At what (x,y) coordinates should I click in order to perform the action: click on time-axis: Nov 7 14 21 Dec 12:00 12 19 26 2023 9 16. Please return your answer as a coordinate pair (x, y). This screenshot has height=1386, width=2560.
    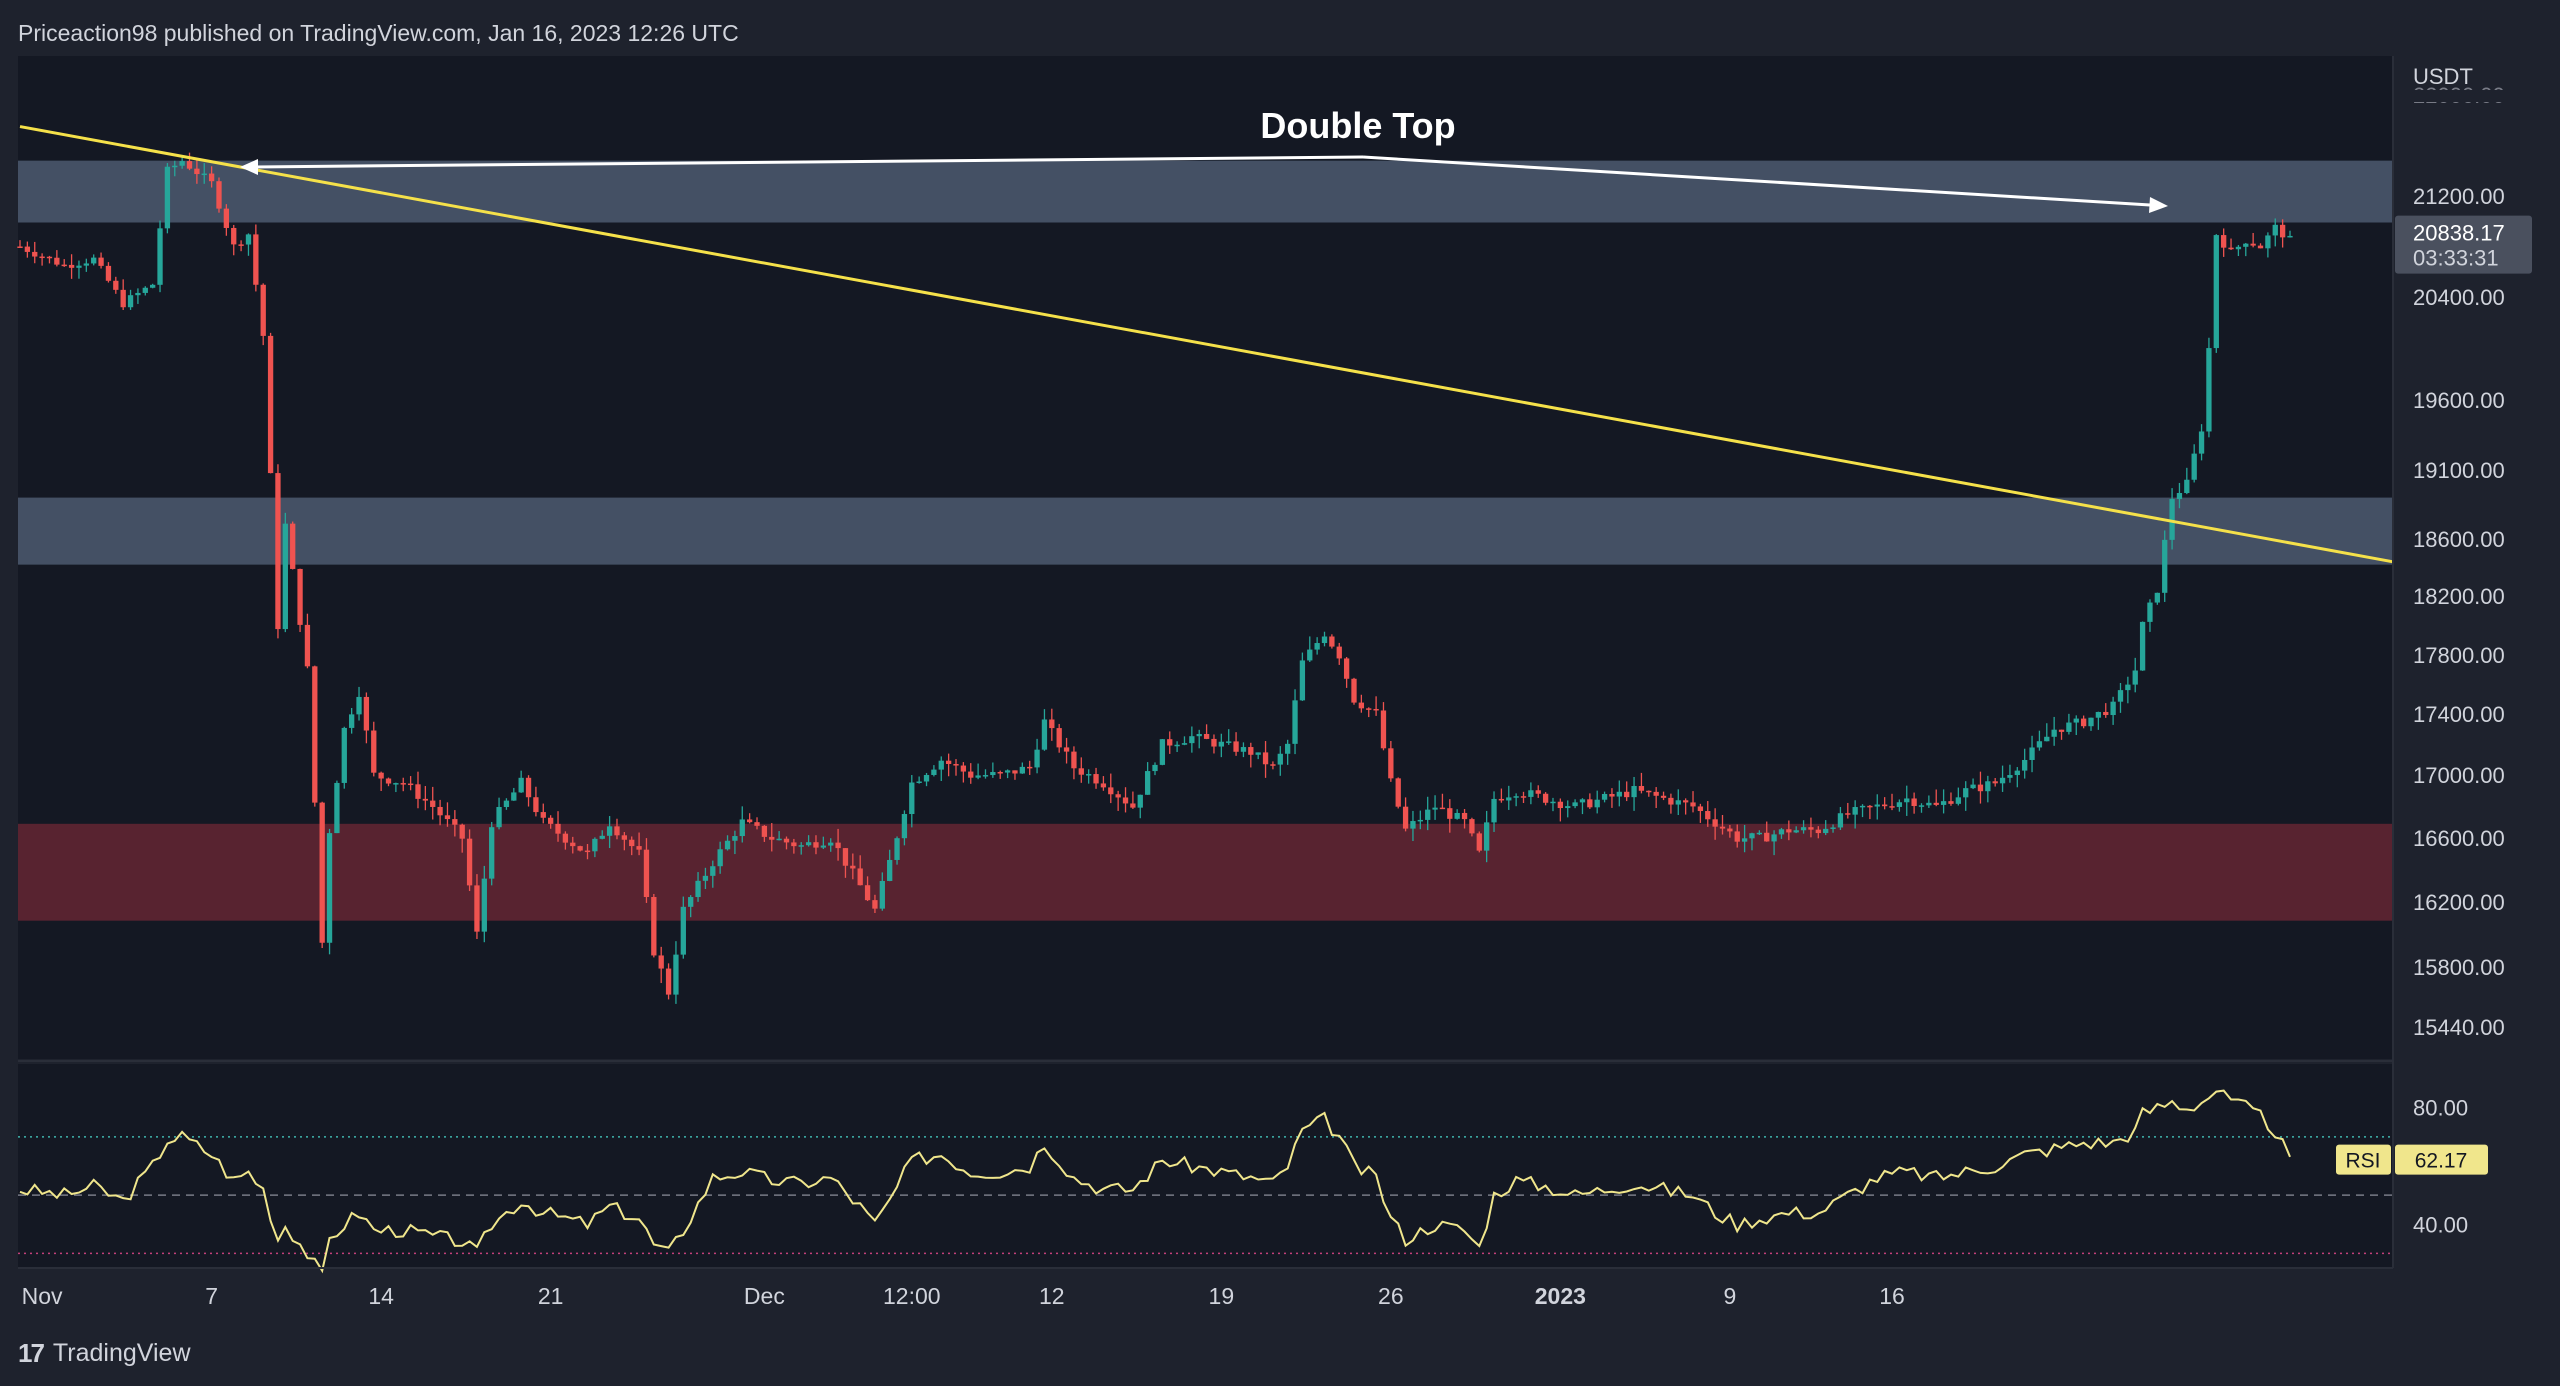
    Looking at the image, I should click on (1205, 1288).